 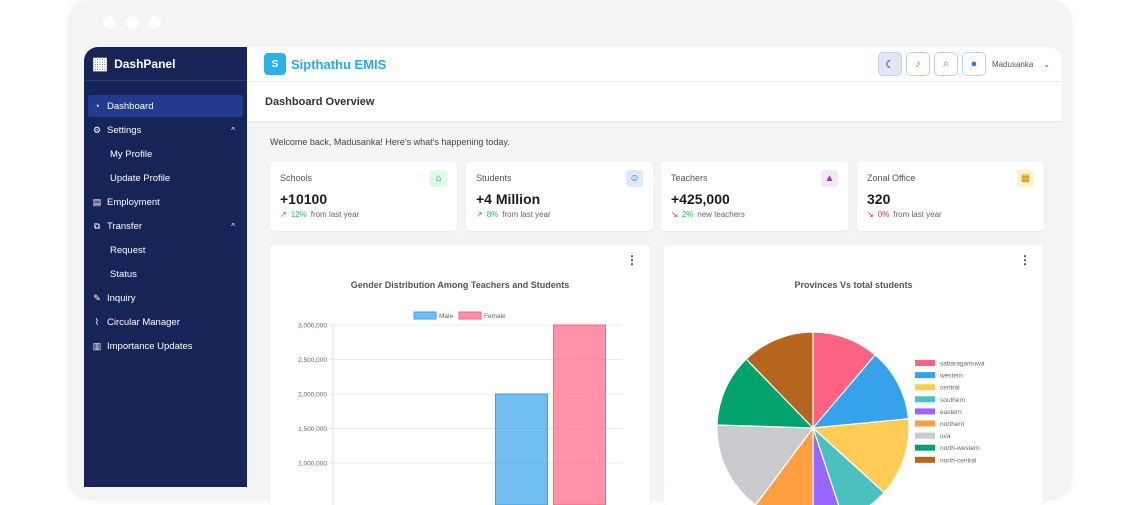 I want to click on sidebar-item-label: Circular Manager, so click(x=143, y=322).